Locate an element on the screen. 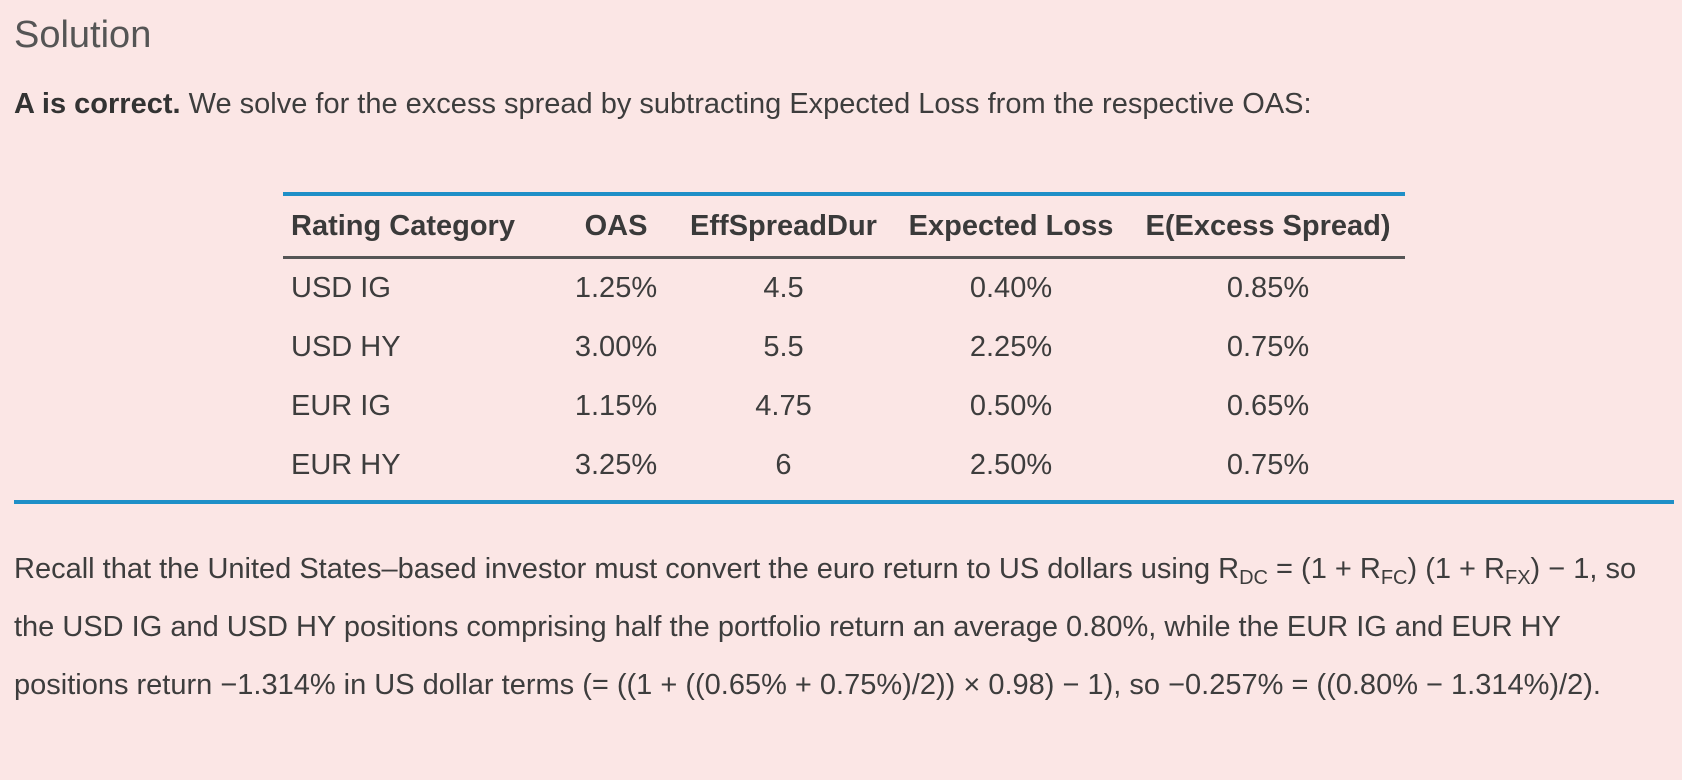 Image resolution: width=1682 pixels, height=780 pixels. column-header-expected-loss: Expected Loss is located at coordinates (1011, 225).